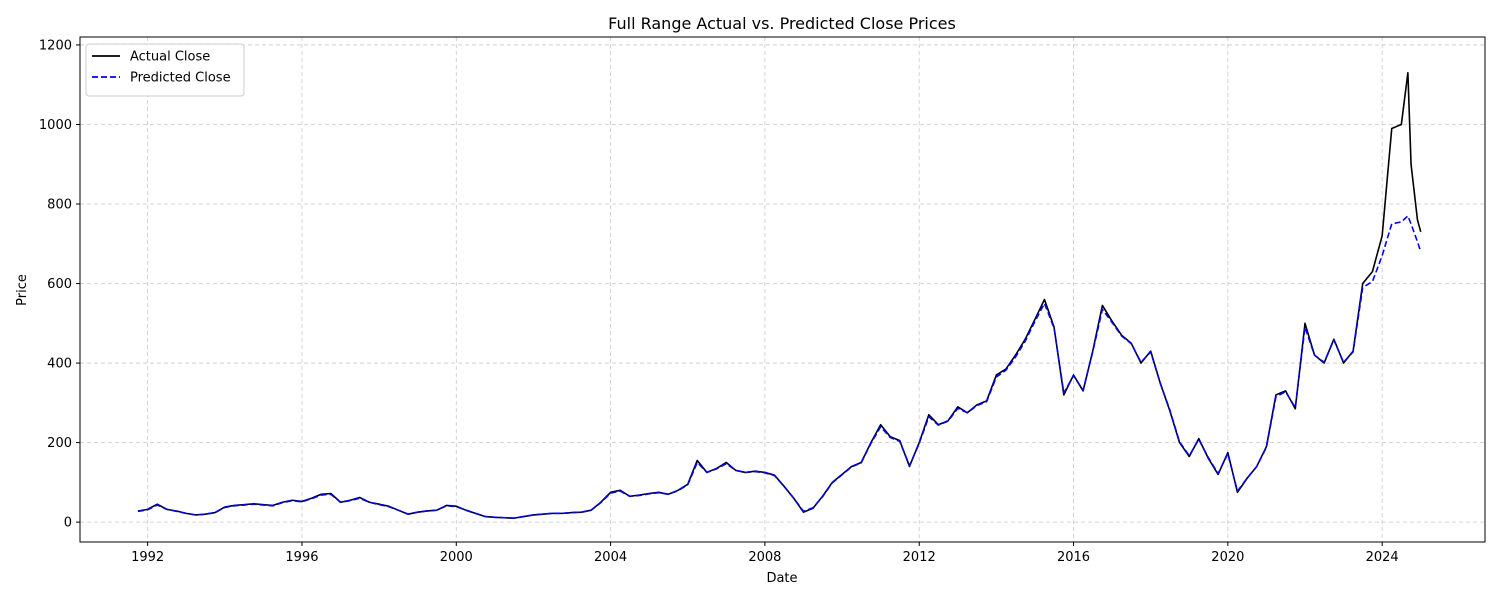 Image resolution: width=1500 pixels, height=600 pixels. Describe the element at coordinates (59, 364) in the screenshot. I see `y-tick-label: 400` at that location.